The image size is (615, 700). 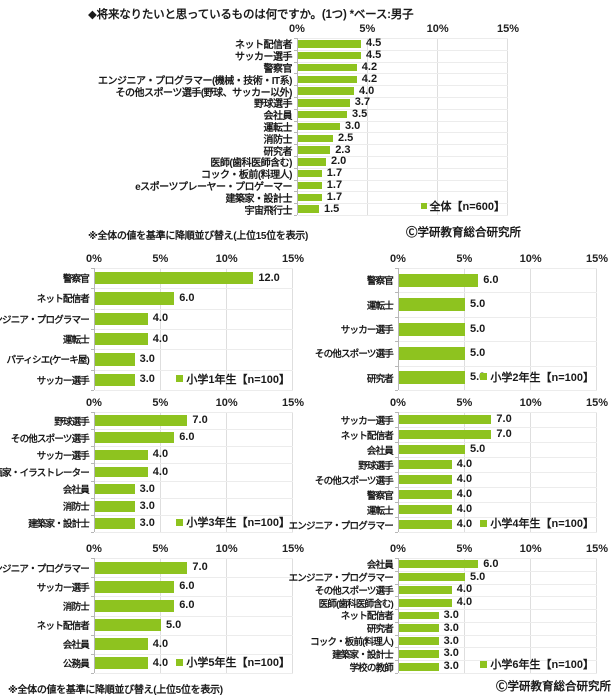 What do you see at coordinates (496, 472) in the screenshot?
I see `plot-area: 7.0 7.0 5.0 4.0 4.0 4.0 4.0 4.0 小学4年生【n=100】` at bounding box center [496, 472].